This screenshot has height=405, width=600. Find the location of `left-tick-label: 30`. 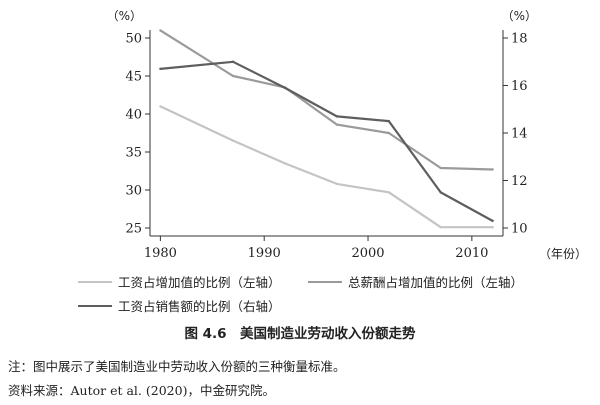

left-tick-label: 30 is located at coordinates (133, 191).